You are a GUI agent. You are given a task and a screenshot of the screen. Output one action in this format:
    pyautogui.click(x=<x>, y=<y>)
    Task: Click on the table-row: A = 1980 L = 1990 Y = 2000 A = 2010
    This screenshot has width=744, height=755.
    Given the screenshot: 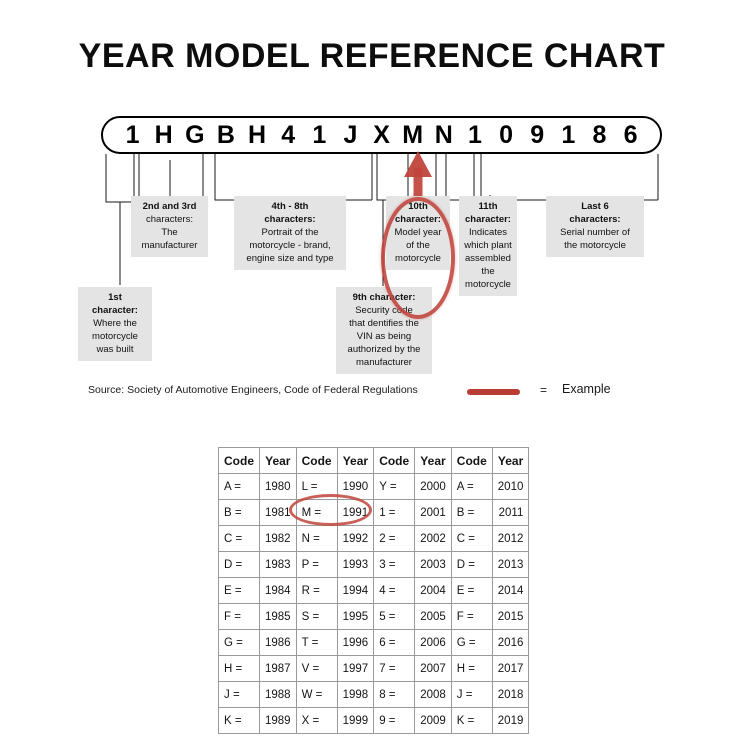 What is the action you would take?
    pyautogui.click(x=374, y=486)
    